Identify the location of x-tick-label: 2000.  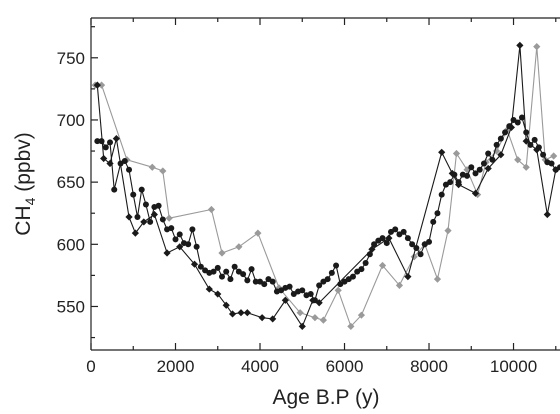
(176, 366).